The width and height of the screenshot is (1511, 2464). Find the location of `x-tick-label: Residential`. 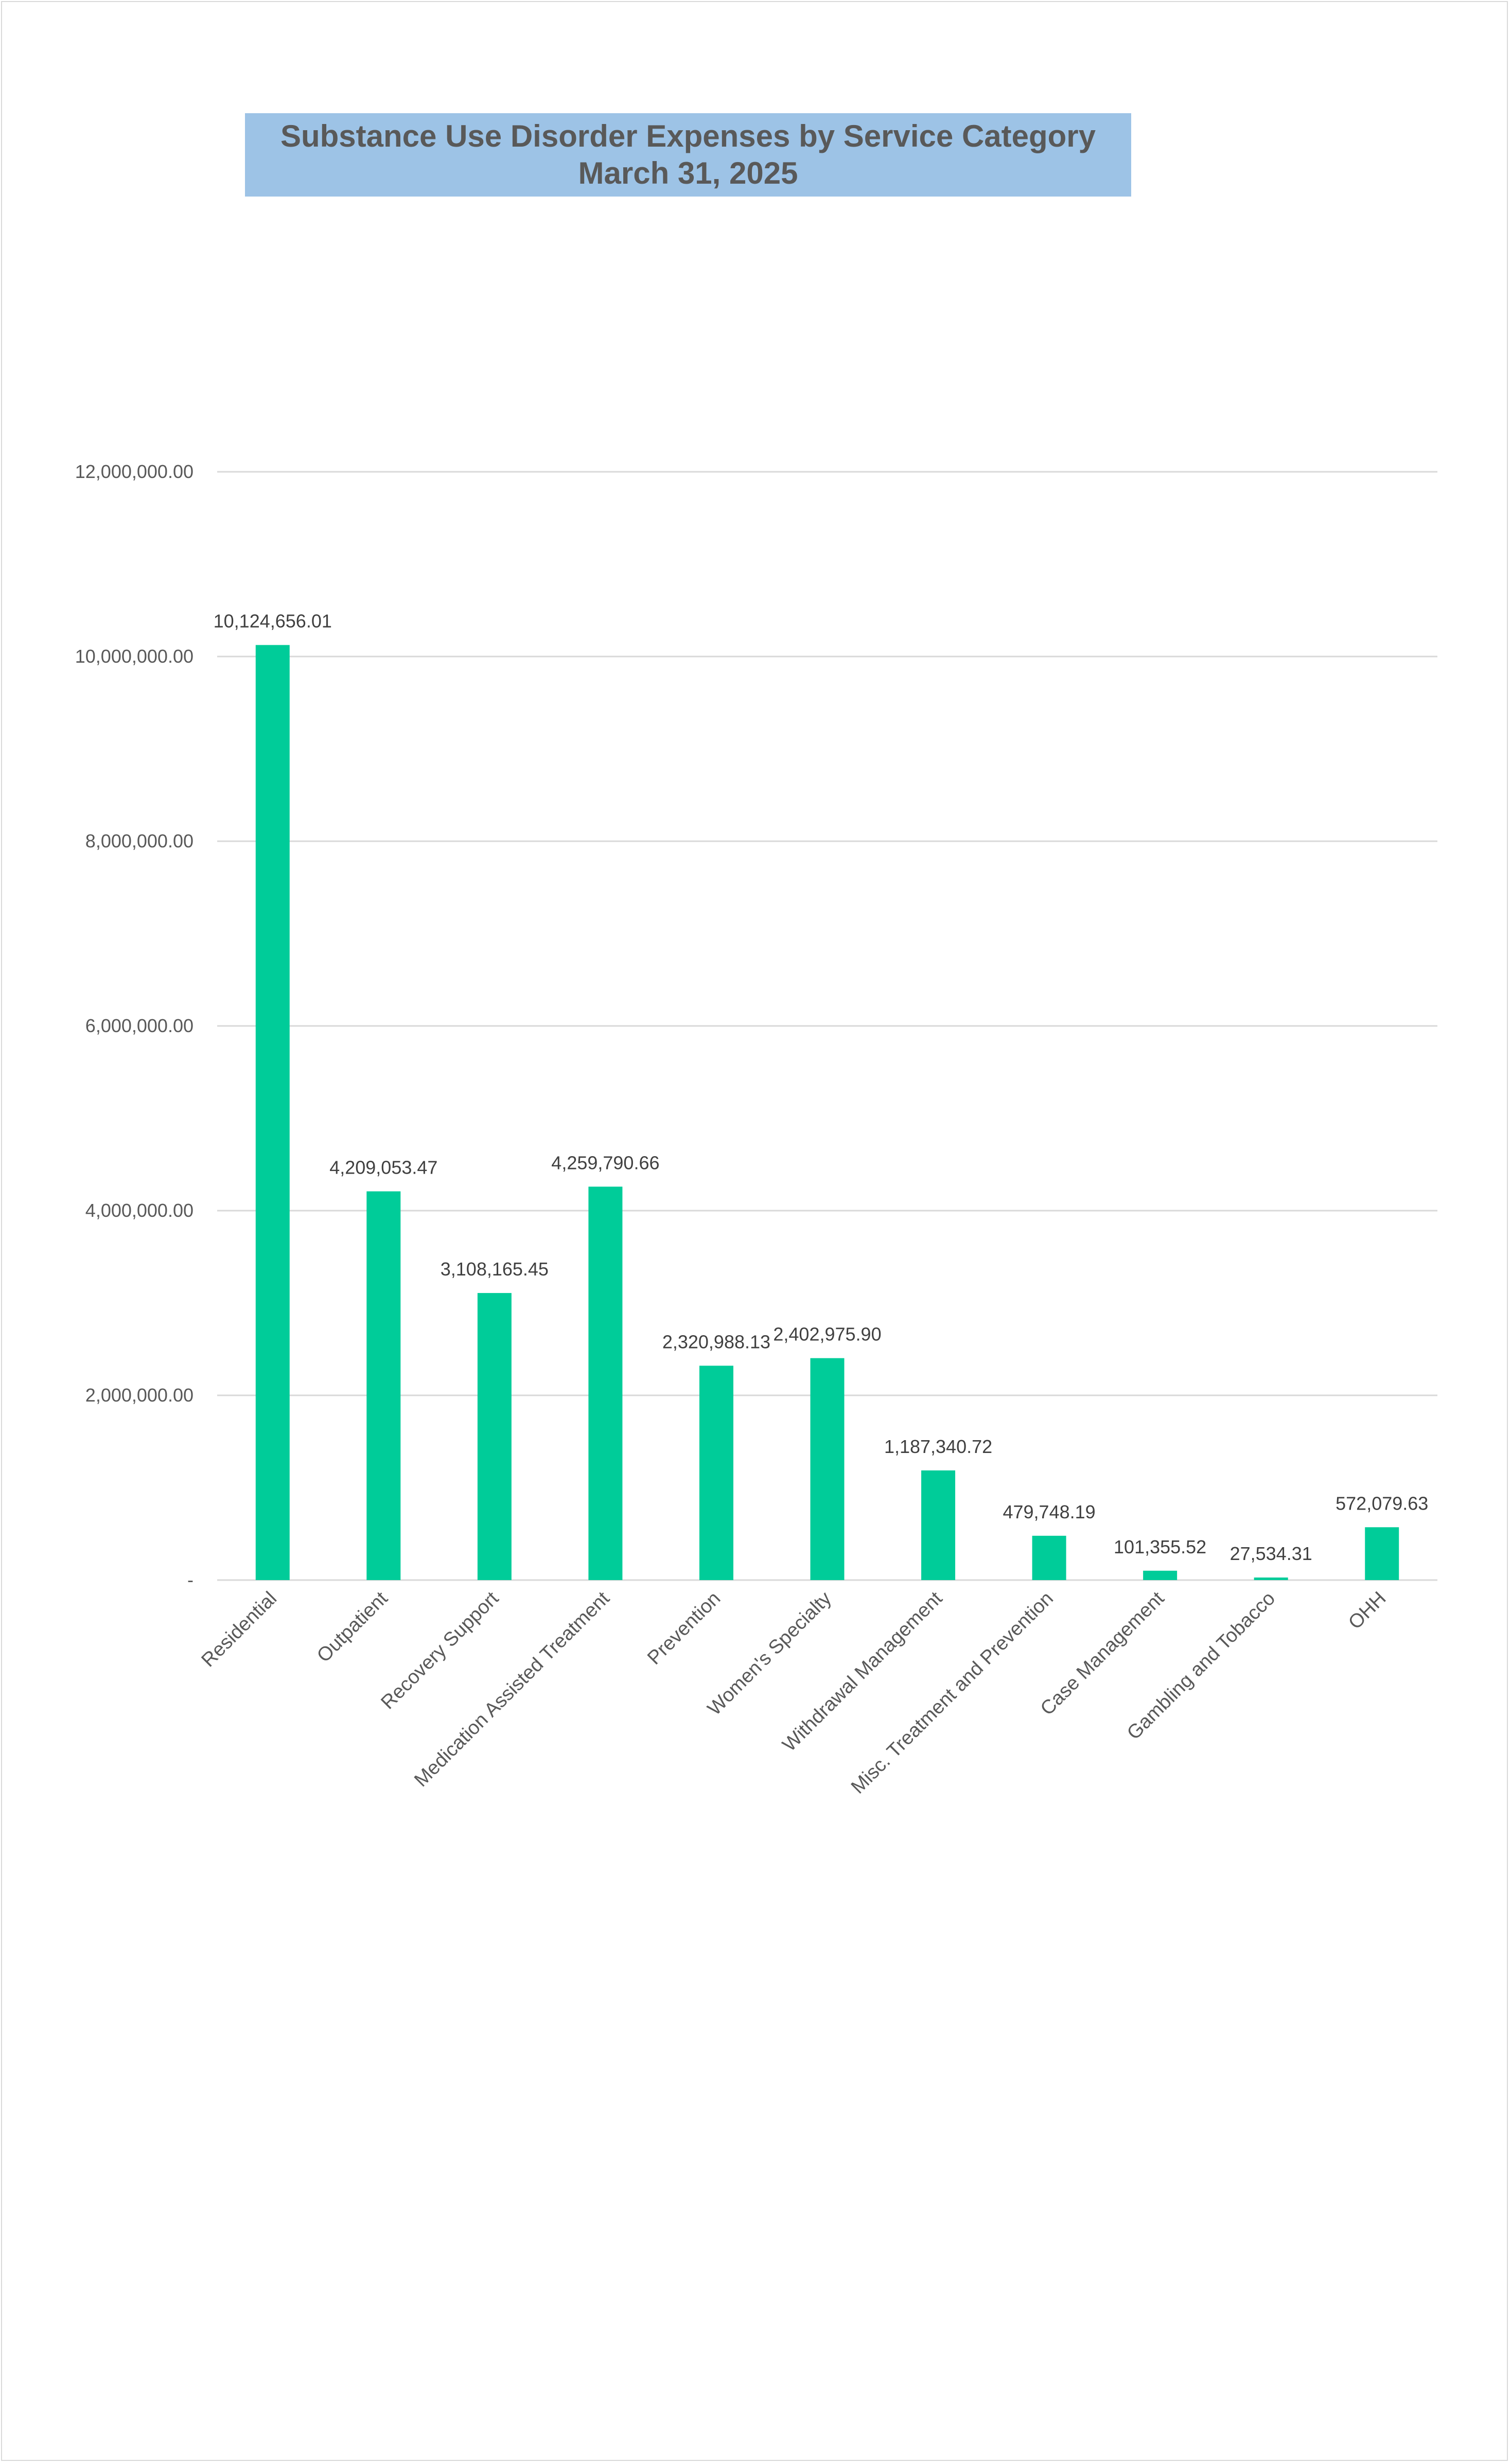

x-tick-label: Residential is located at coordinates (240, 1630).